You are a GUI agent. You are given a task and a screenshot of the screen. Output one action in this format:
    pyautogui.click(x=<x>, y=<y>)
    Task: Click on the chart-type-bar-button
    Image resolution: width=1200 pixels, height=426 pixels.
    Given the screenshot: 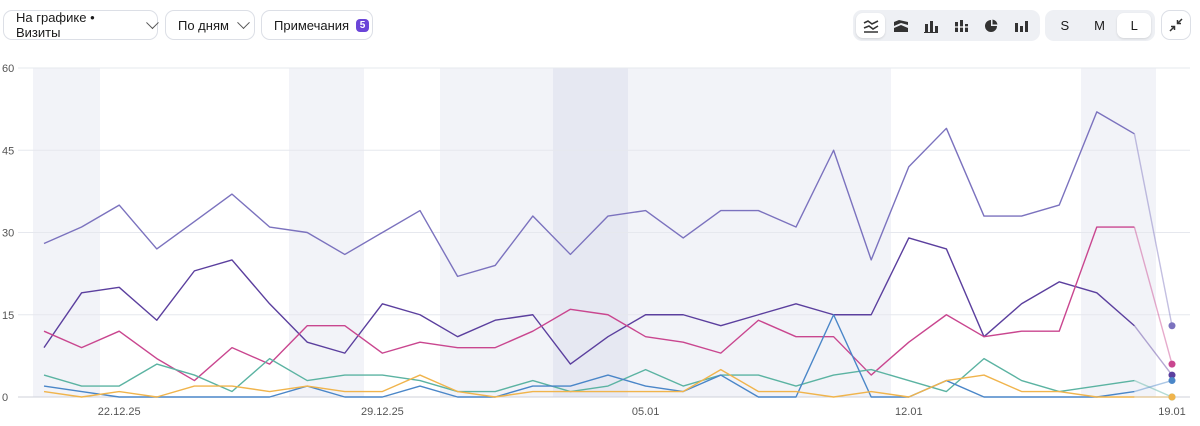 What is the action you would take?
    pyautogui.click(x=930, y=25)
    